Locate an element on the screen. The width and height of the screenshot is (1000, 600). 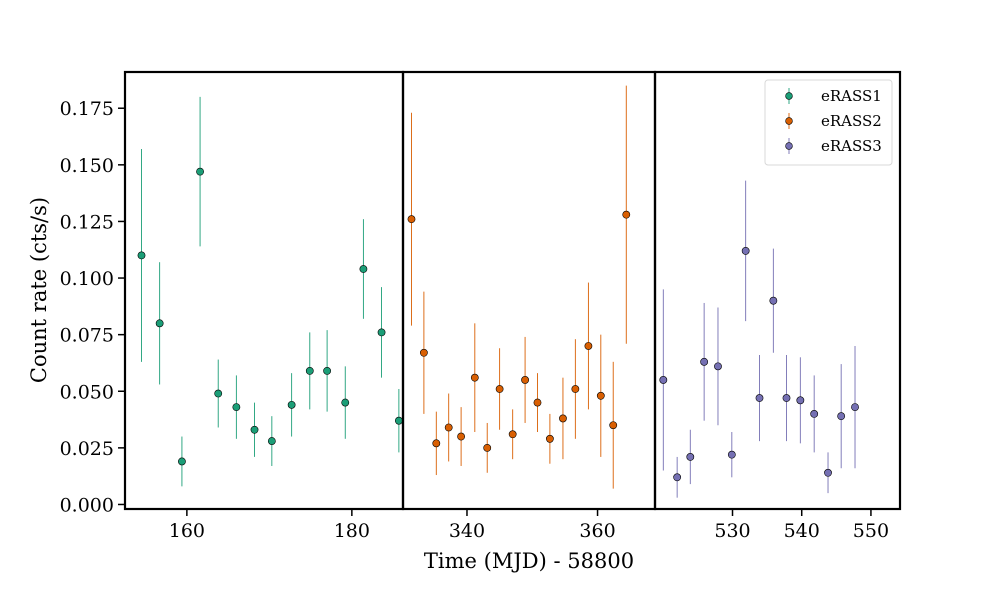
legend: eRASS1 eRASS2 eRASS3 is located at coordinates (828, 122).